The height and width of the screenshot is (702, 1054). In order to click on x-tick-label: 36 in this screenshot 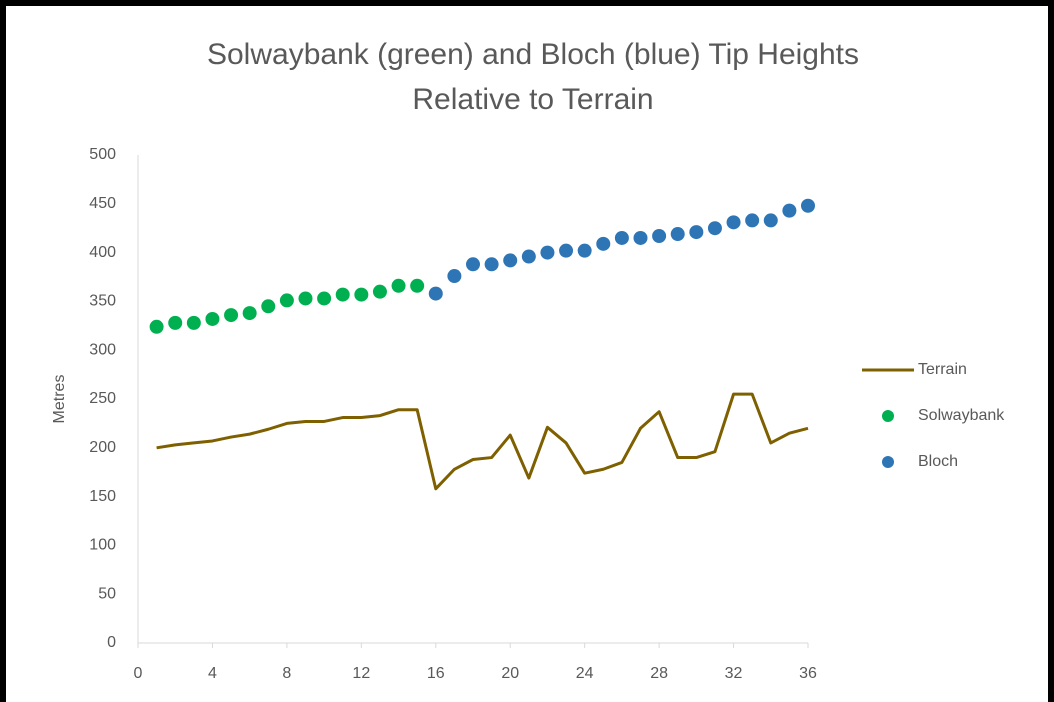, I will do `click(808, 673)`.